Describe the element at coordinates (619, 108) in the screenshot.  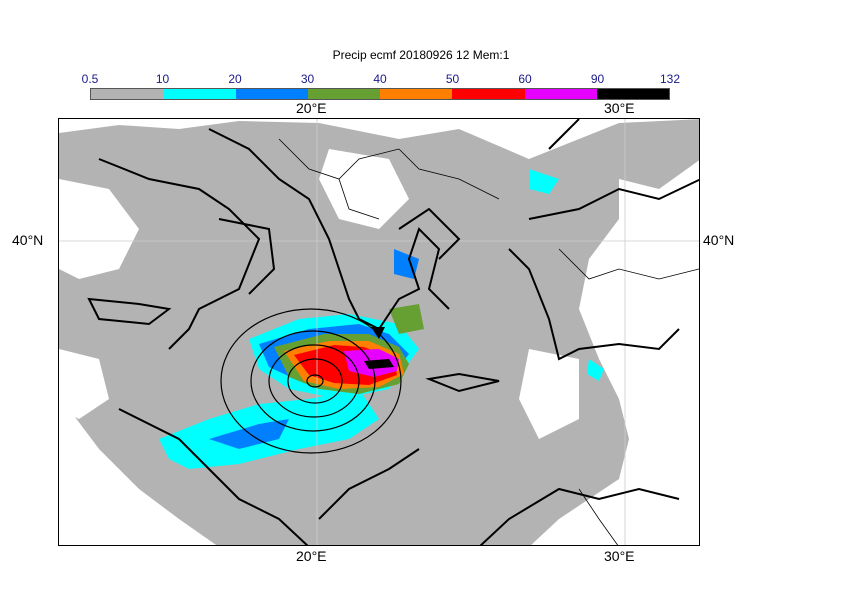
I see `top-lon-label-30e: 30°E` at that location.